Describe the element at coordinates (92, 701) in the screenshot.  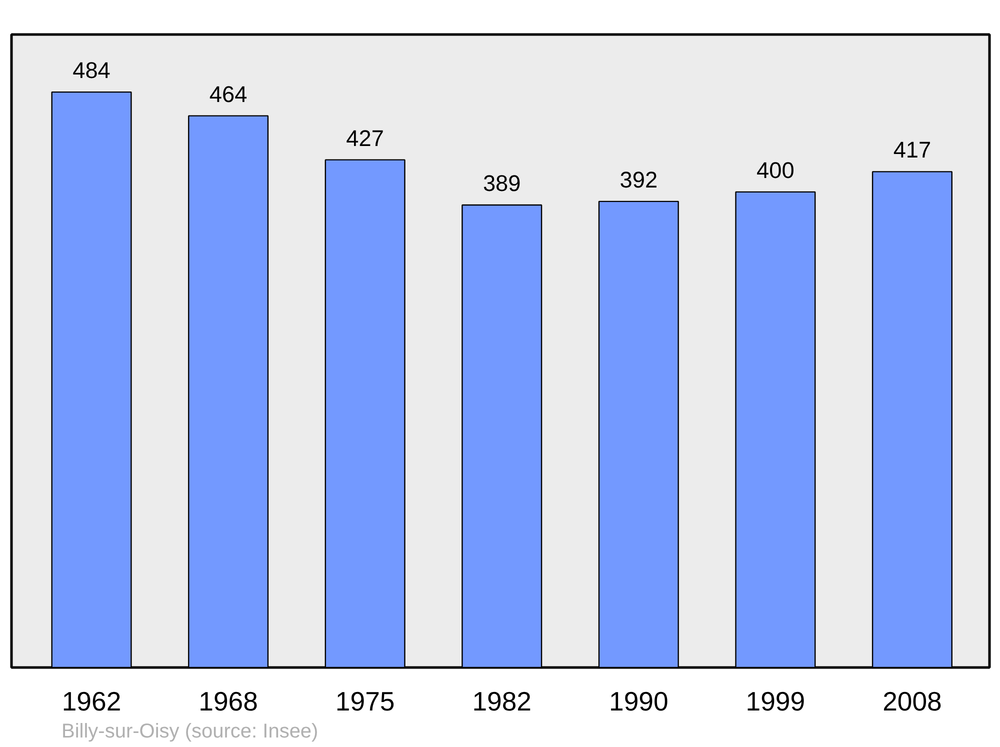
I see `x-tick-label: 1962` at that location.